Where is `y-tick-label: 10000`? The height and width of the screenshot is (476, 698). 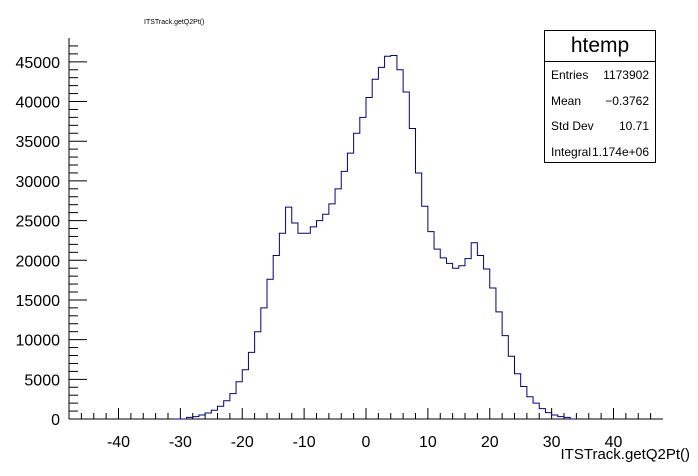
y-tick-label: 10000 is located at coordinates (38, 341).